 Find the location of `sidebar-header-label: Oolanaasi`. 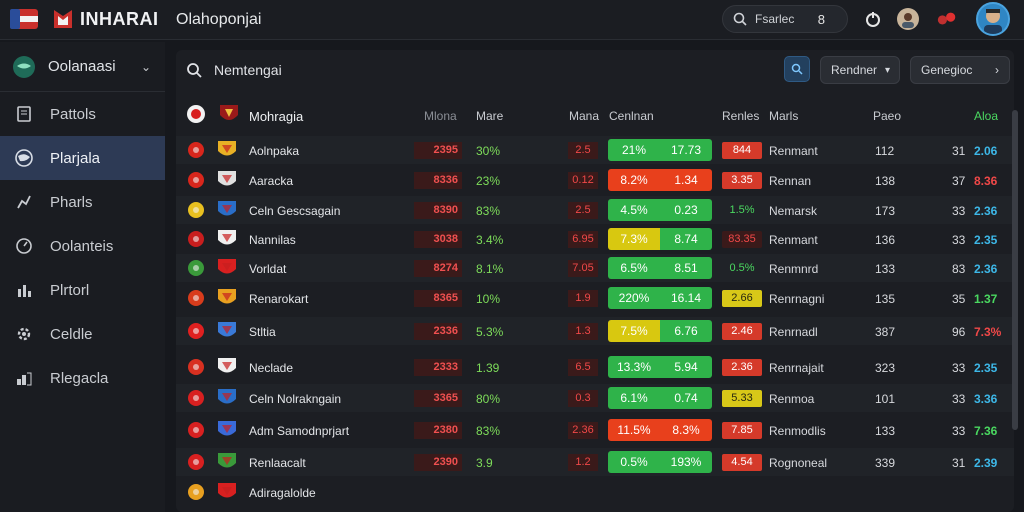

sidebar-header-label: Oolanaasi is located at coordinates (82, 66).